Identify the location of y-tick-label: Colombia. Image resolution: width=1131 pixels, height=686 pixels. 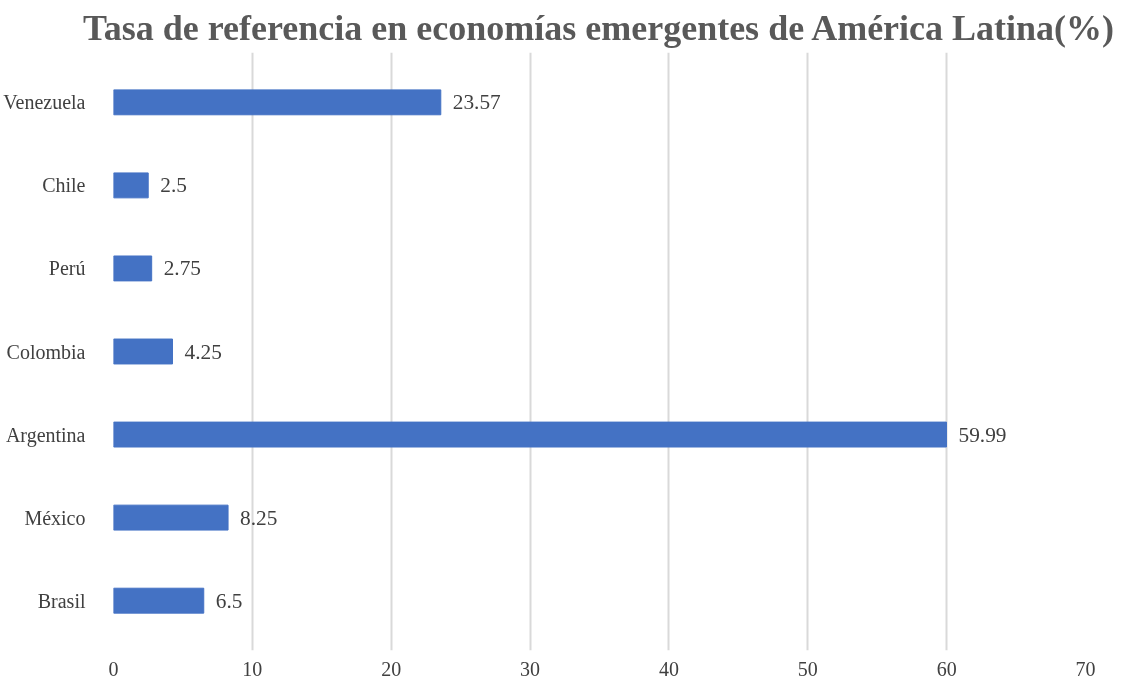
(46, 351).